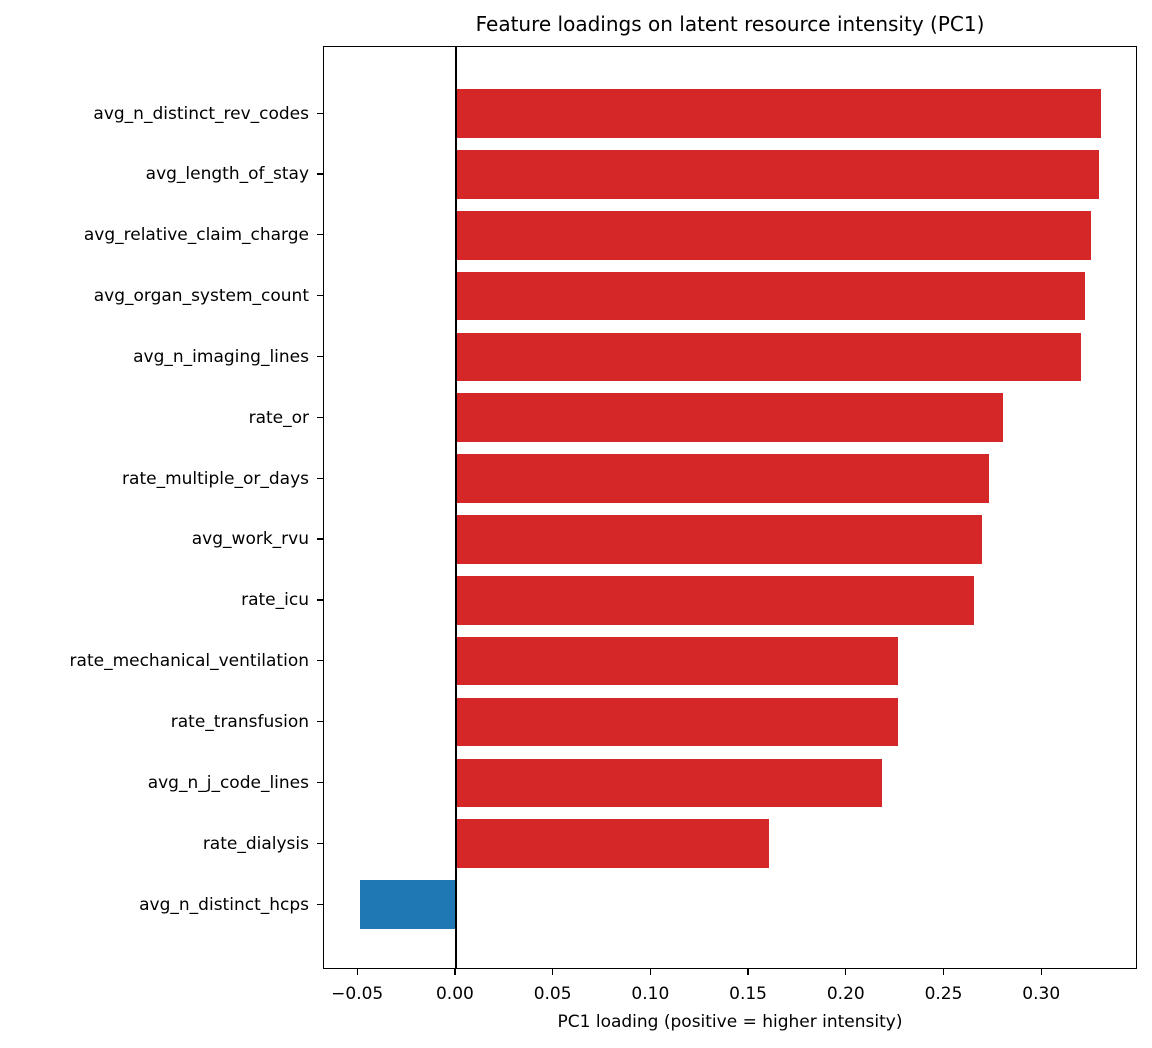  Describe the element at coordinates (250, 539) in the screenshot. I see `y-tick-label: avg_work_rvu` at that location.